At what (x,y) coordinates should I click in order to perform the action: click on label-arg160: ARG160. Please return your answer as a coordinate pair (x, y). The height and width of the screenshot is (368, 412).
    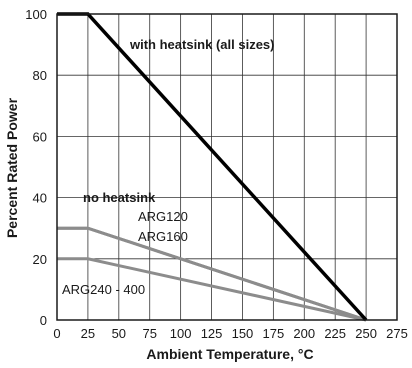
    Looking at the image, I should click on (163, 236).